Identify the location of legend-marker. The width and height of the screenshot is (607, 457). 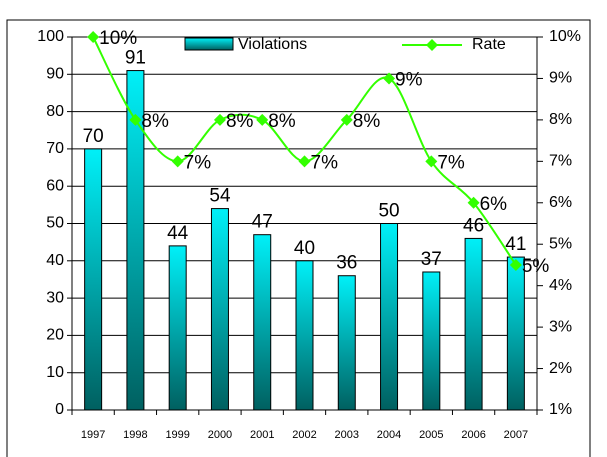
(432, 45).